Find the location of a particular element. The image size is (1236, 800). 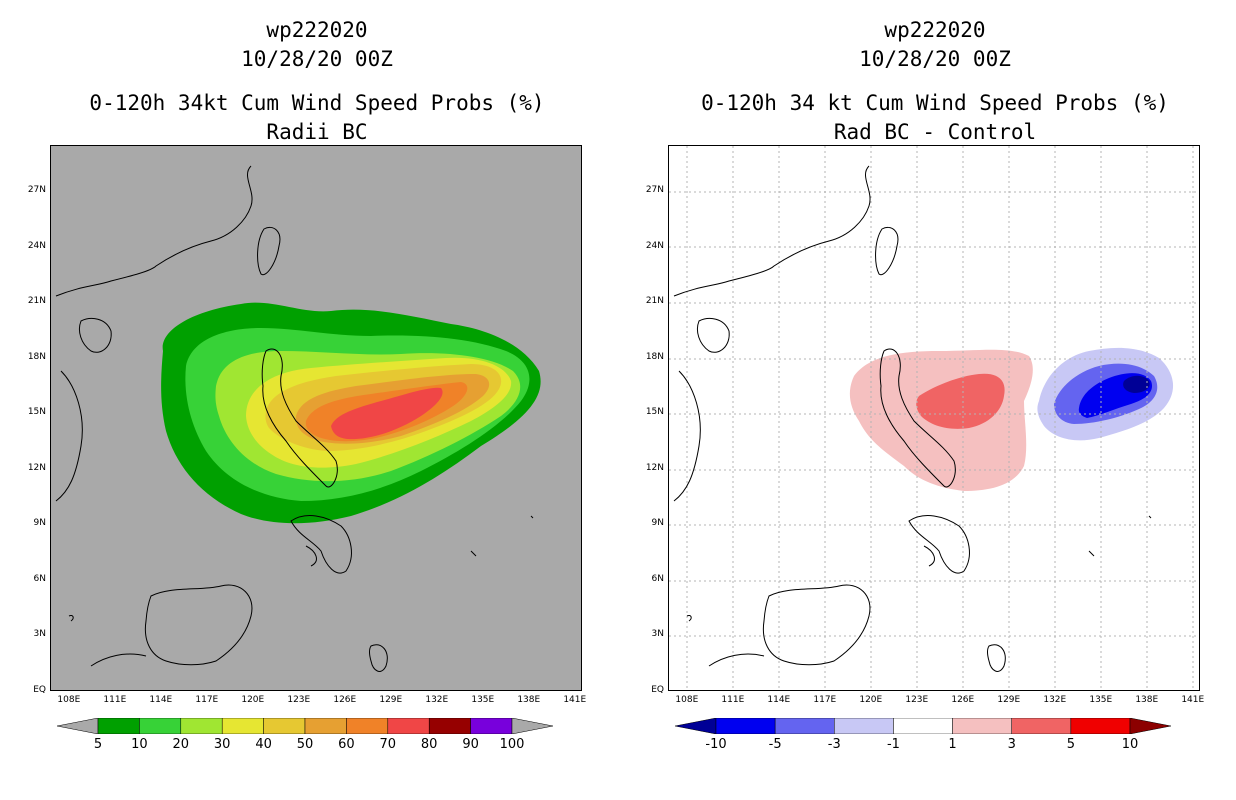

left-lat-label: 27N is located at coordinates (36, 190).